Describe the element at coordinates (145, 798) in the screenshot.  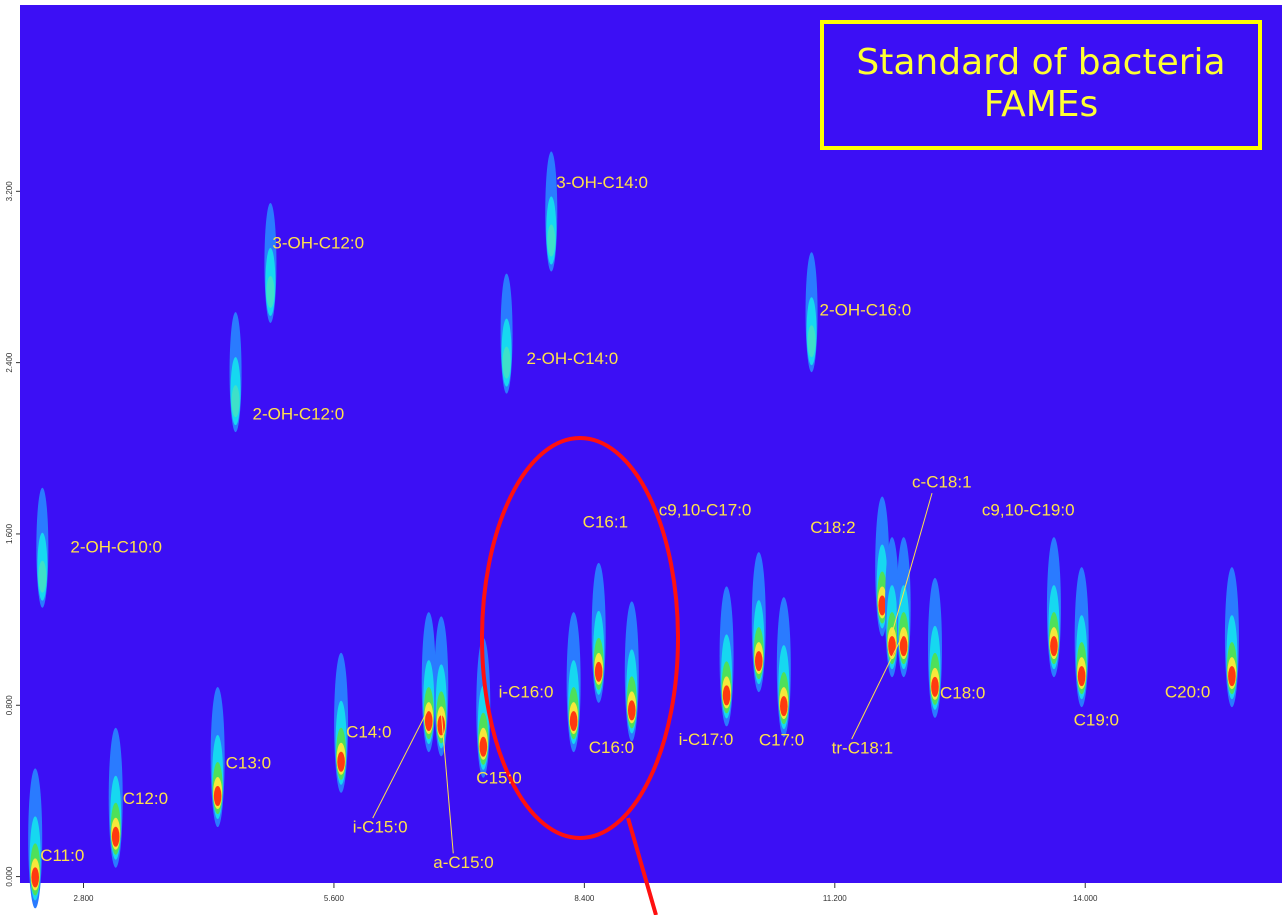
I see `peak-label: C12:0` at that location.